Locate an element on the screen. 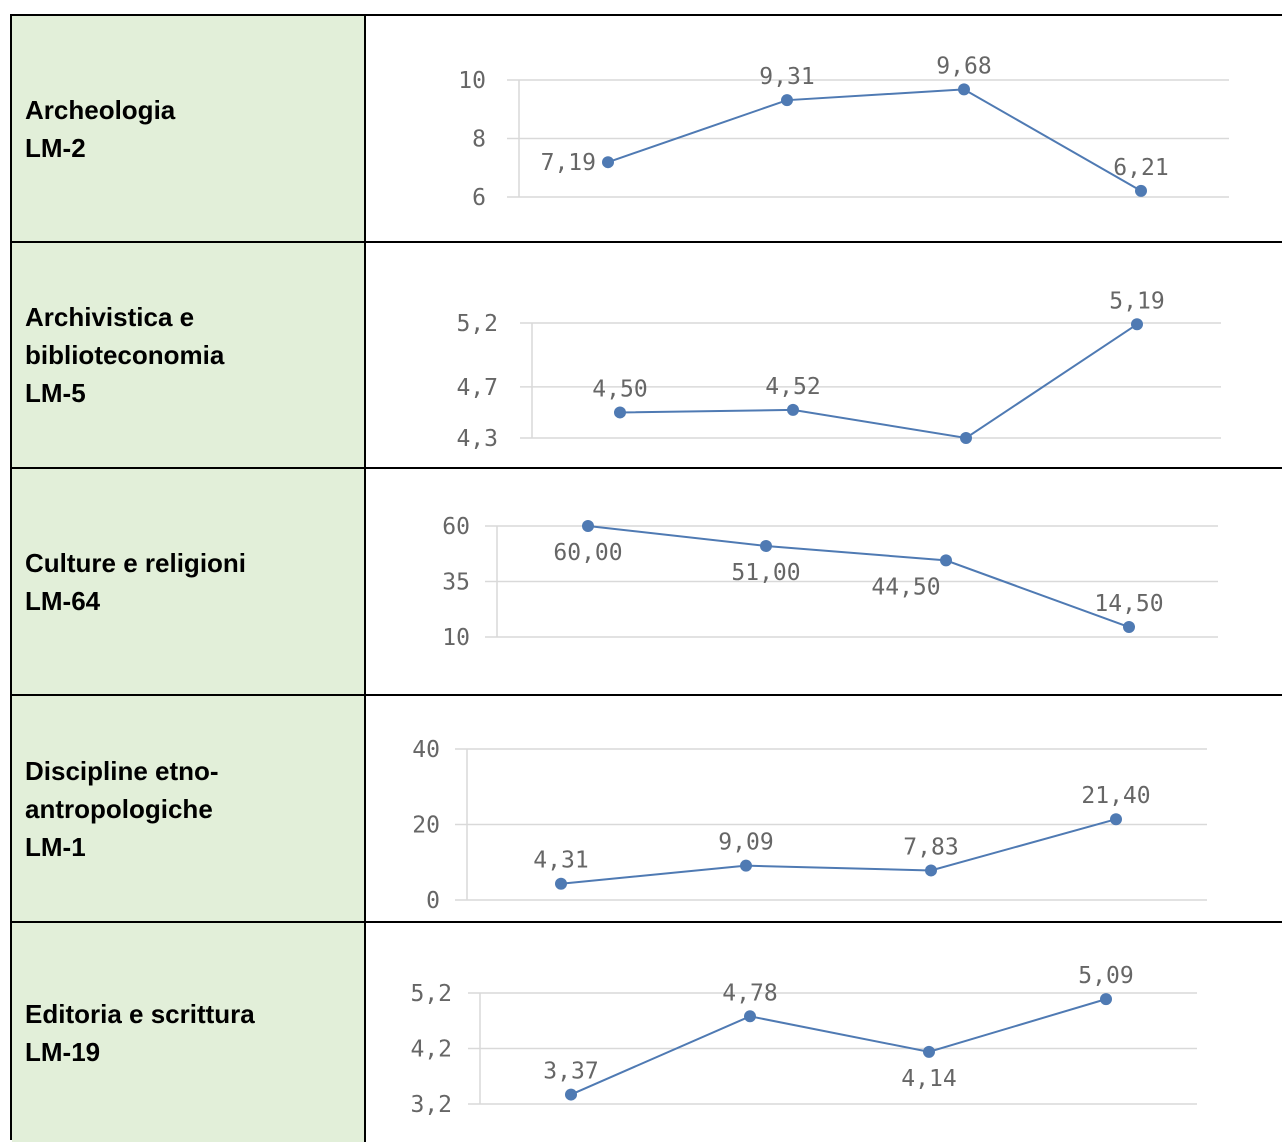 This screenshot has width=1282, height=1142. data-label: 14,50 is located at coordinates (1128, 604).